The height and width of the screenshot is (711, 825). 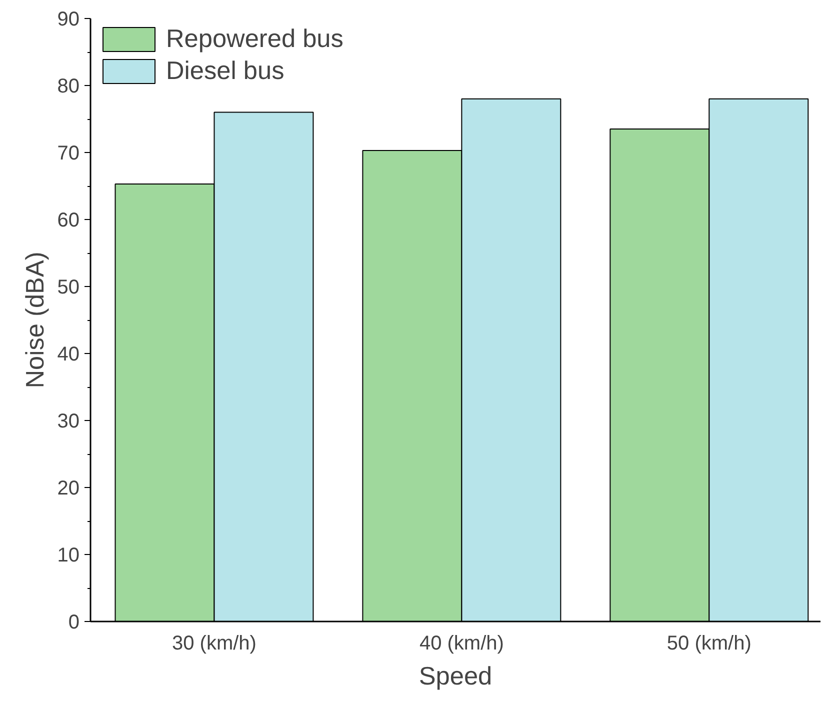 I want to click on y-tick-label: 0, so click(x=74, y=623).